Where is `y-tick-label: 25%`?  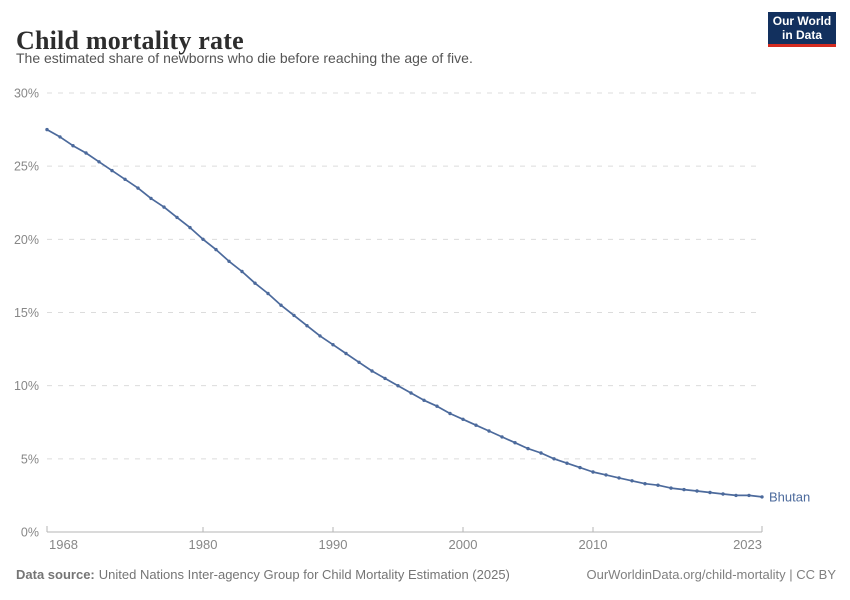 y-tick-label: 25% is located at coordinates (26, 167).